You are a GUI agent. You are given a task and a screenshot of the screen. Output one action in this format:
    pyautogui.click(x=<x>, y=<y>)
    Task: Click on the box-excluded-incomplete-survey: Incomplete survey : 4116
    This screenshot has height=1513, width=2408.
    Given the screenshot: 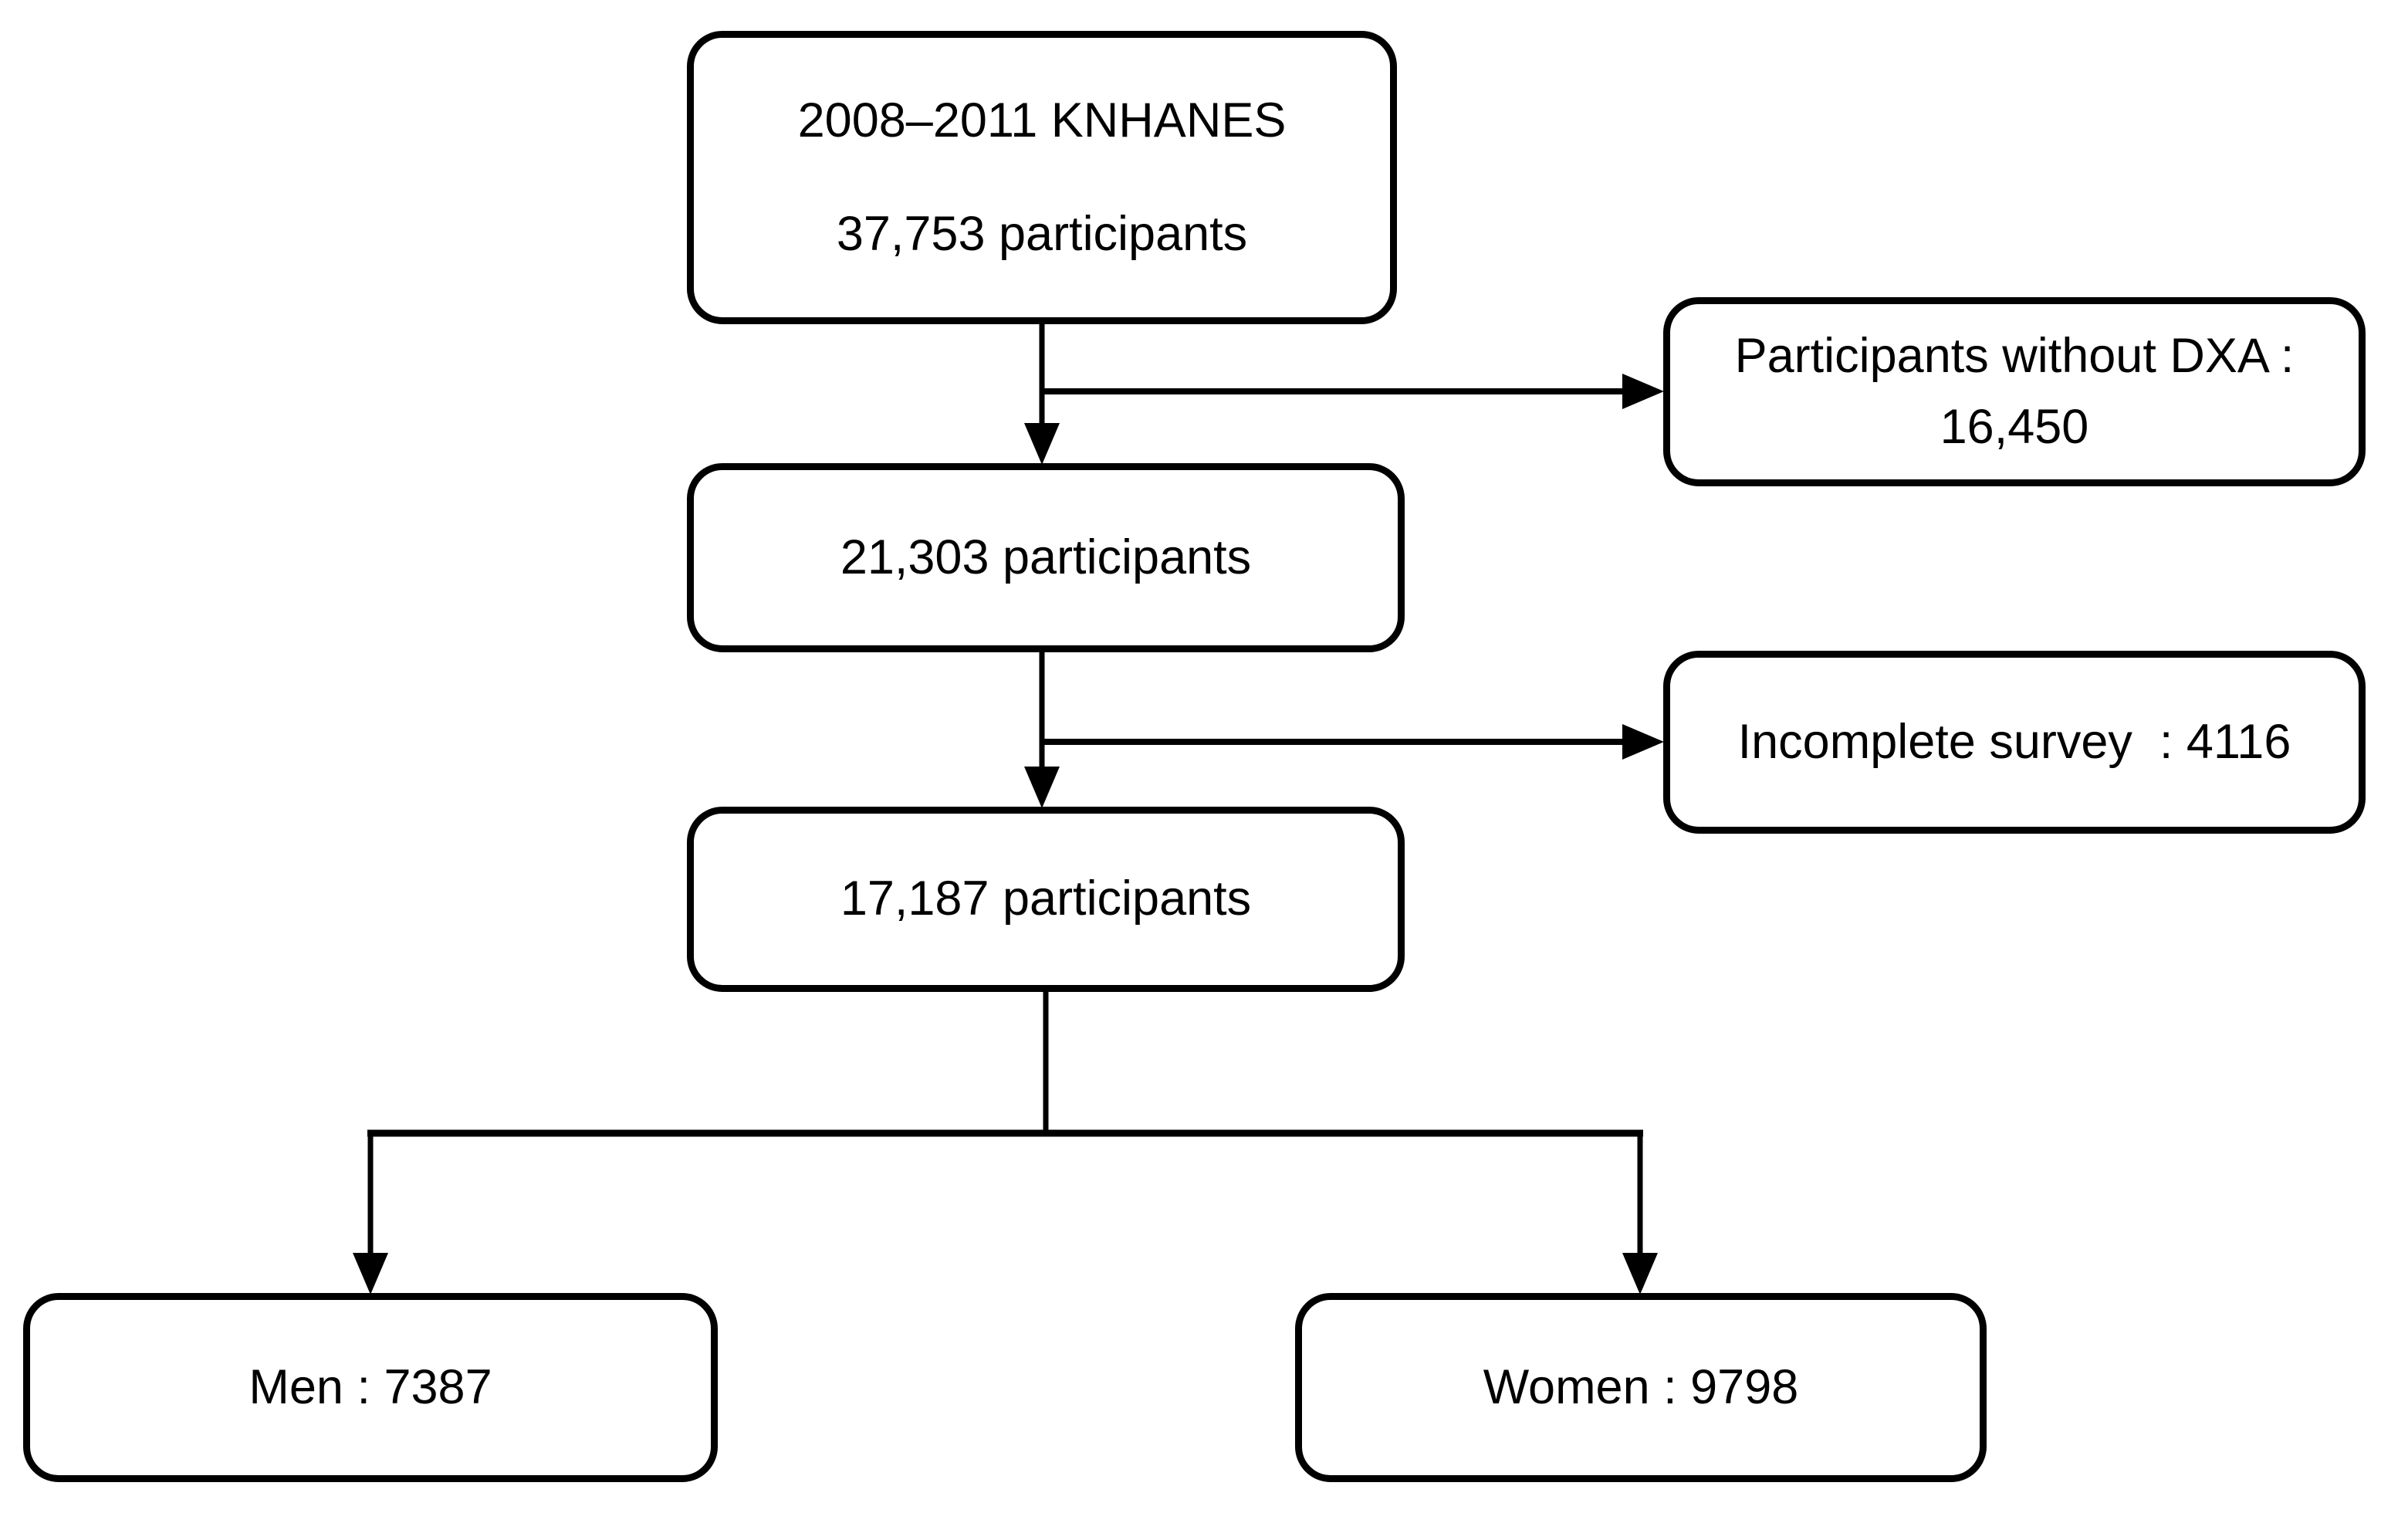 What is the action you would take?
    pyautogui.click(x=2015, y=742)
    